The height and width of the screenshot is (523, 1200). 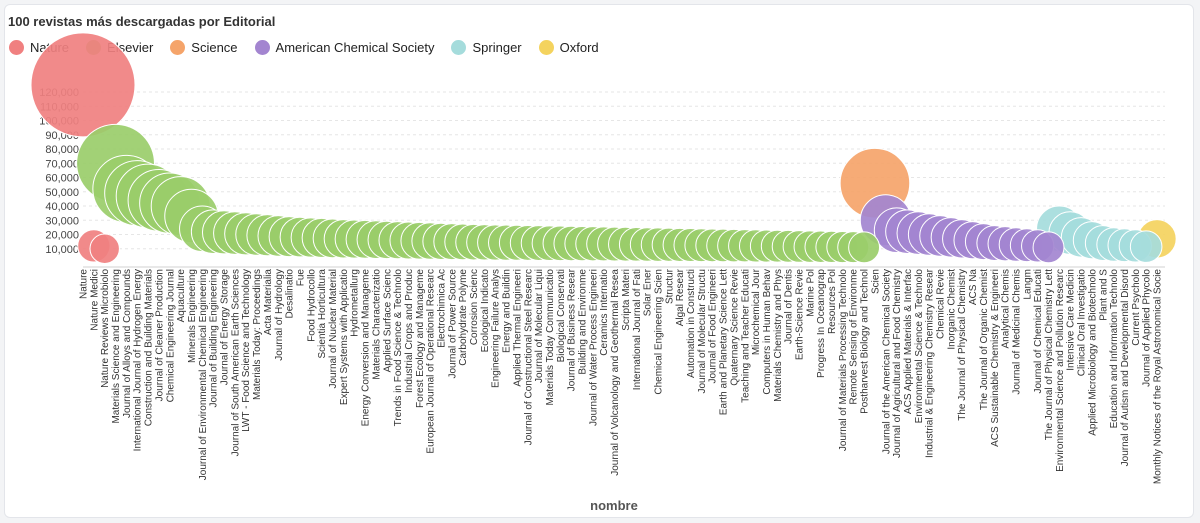 I want to click on x-tick-label: Forest Ecology and Manageme, so click(x=420, y=338).